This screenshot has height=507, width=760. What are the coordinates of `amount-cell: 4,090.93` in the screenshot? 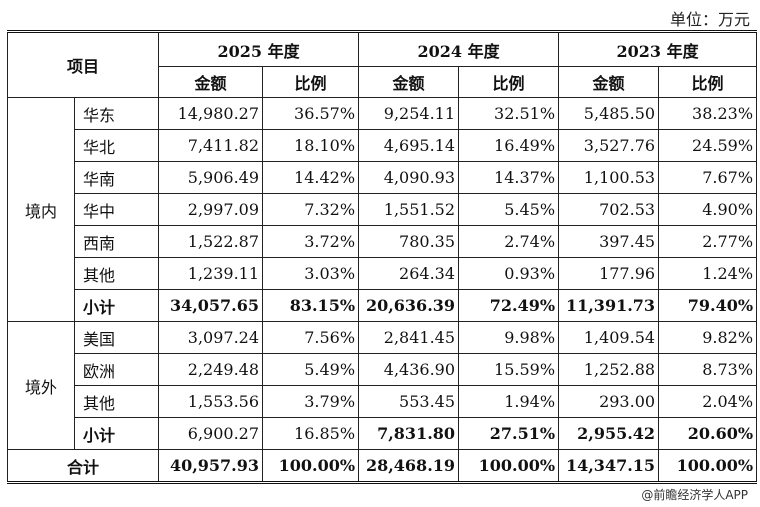 It's located at (409, 177).